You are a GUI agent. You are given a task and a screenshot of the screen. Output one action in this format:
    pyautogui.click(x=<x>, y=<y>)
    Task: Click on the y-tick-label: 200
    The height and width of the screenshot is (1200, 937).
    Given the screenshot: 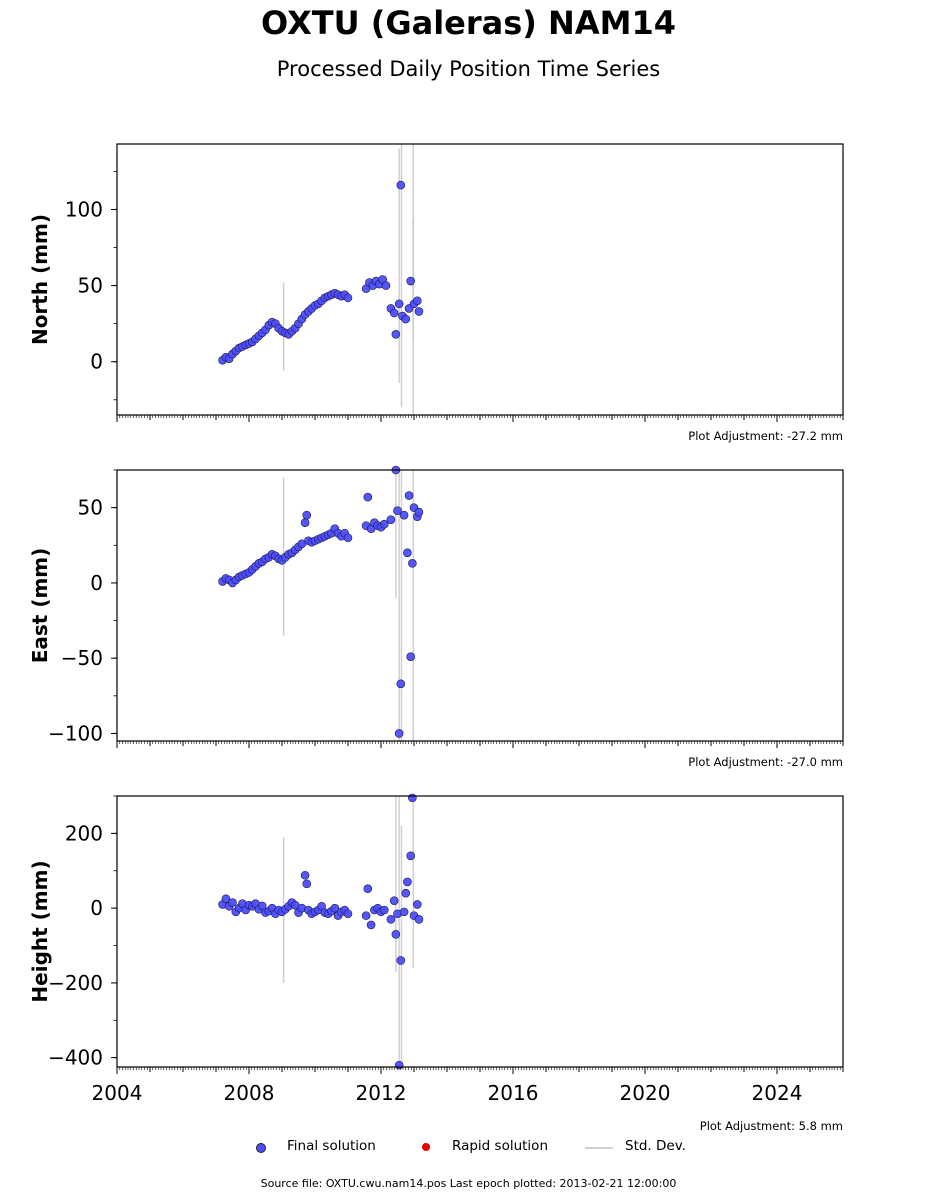 What is the action you would take?
    pyautogui.click(x=84, y=833)
    